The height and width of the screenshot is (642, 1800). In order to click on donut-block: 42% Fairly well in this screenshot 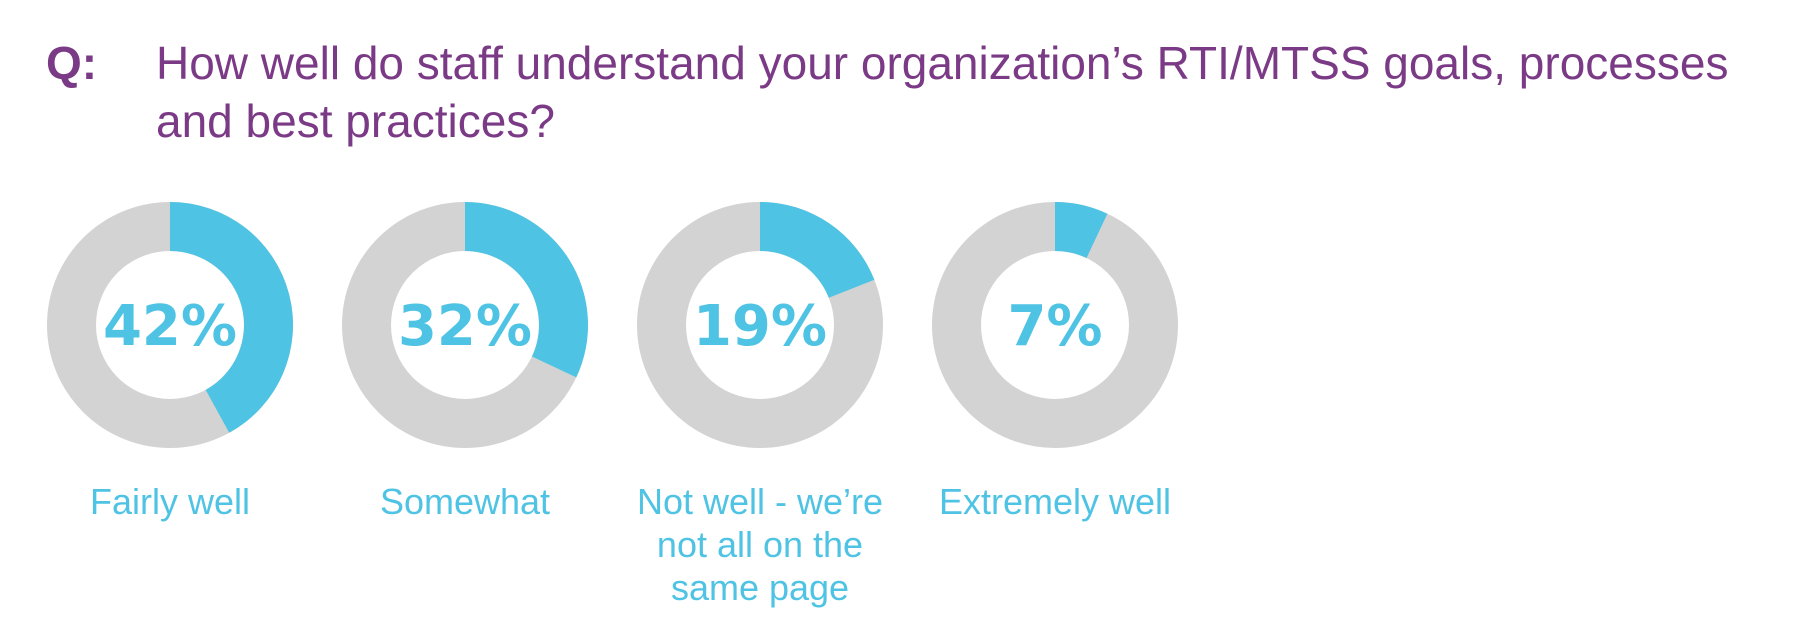, I will do `click(170, 361)`.